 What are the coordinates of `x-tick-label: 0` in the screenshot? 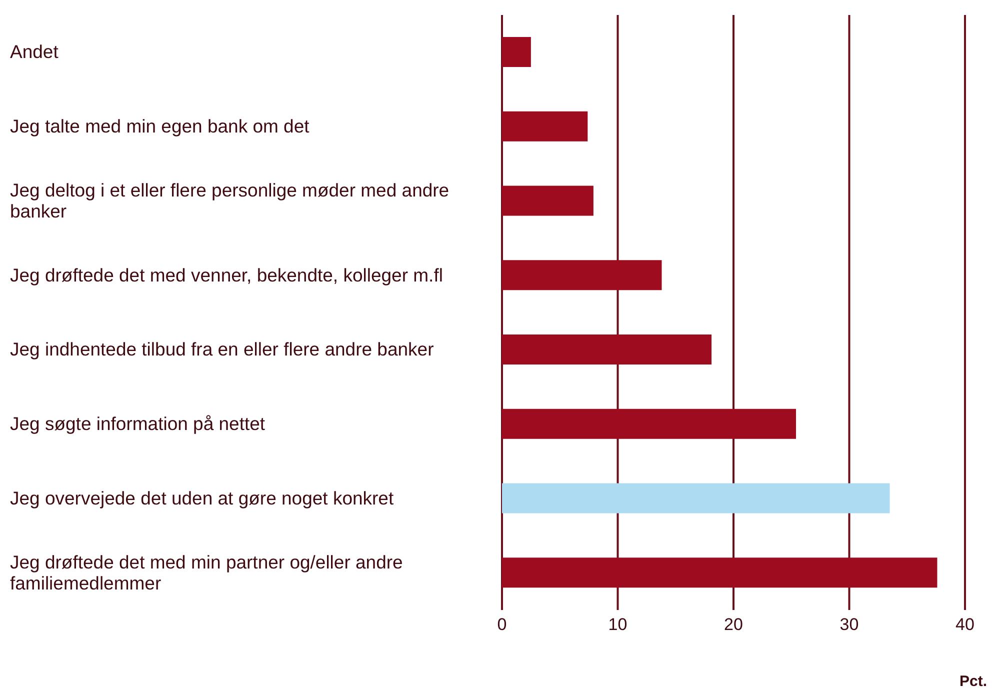 It's located at (502, 624).